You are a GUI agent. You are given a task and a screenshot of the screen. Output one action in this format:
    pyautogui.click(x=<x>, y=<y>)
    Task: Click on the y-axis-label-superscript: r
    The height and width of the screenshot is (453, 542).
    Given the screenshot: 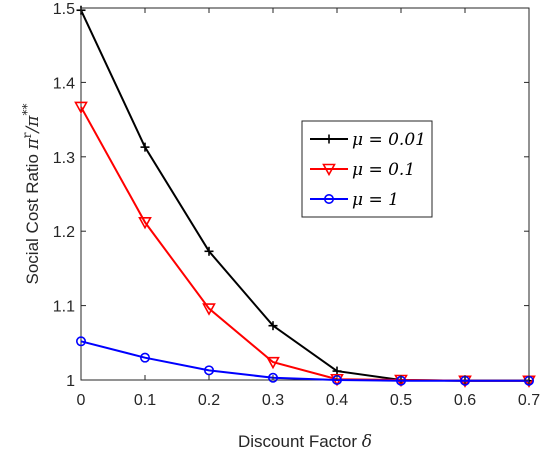 What is the action you would take?
    pyautogui.click(x=27, y=135)
    